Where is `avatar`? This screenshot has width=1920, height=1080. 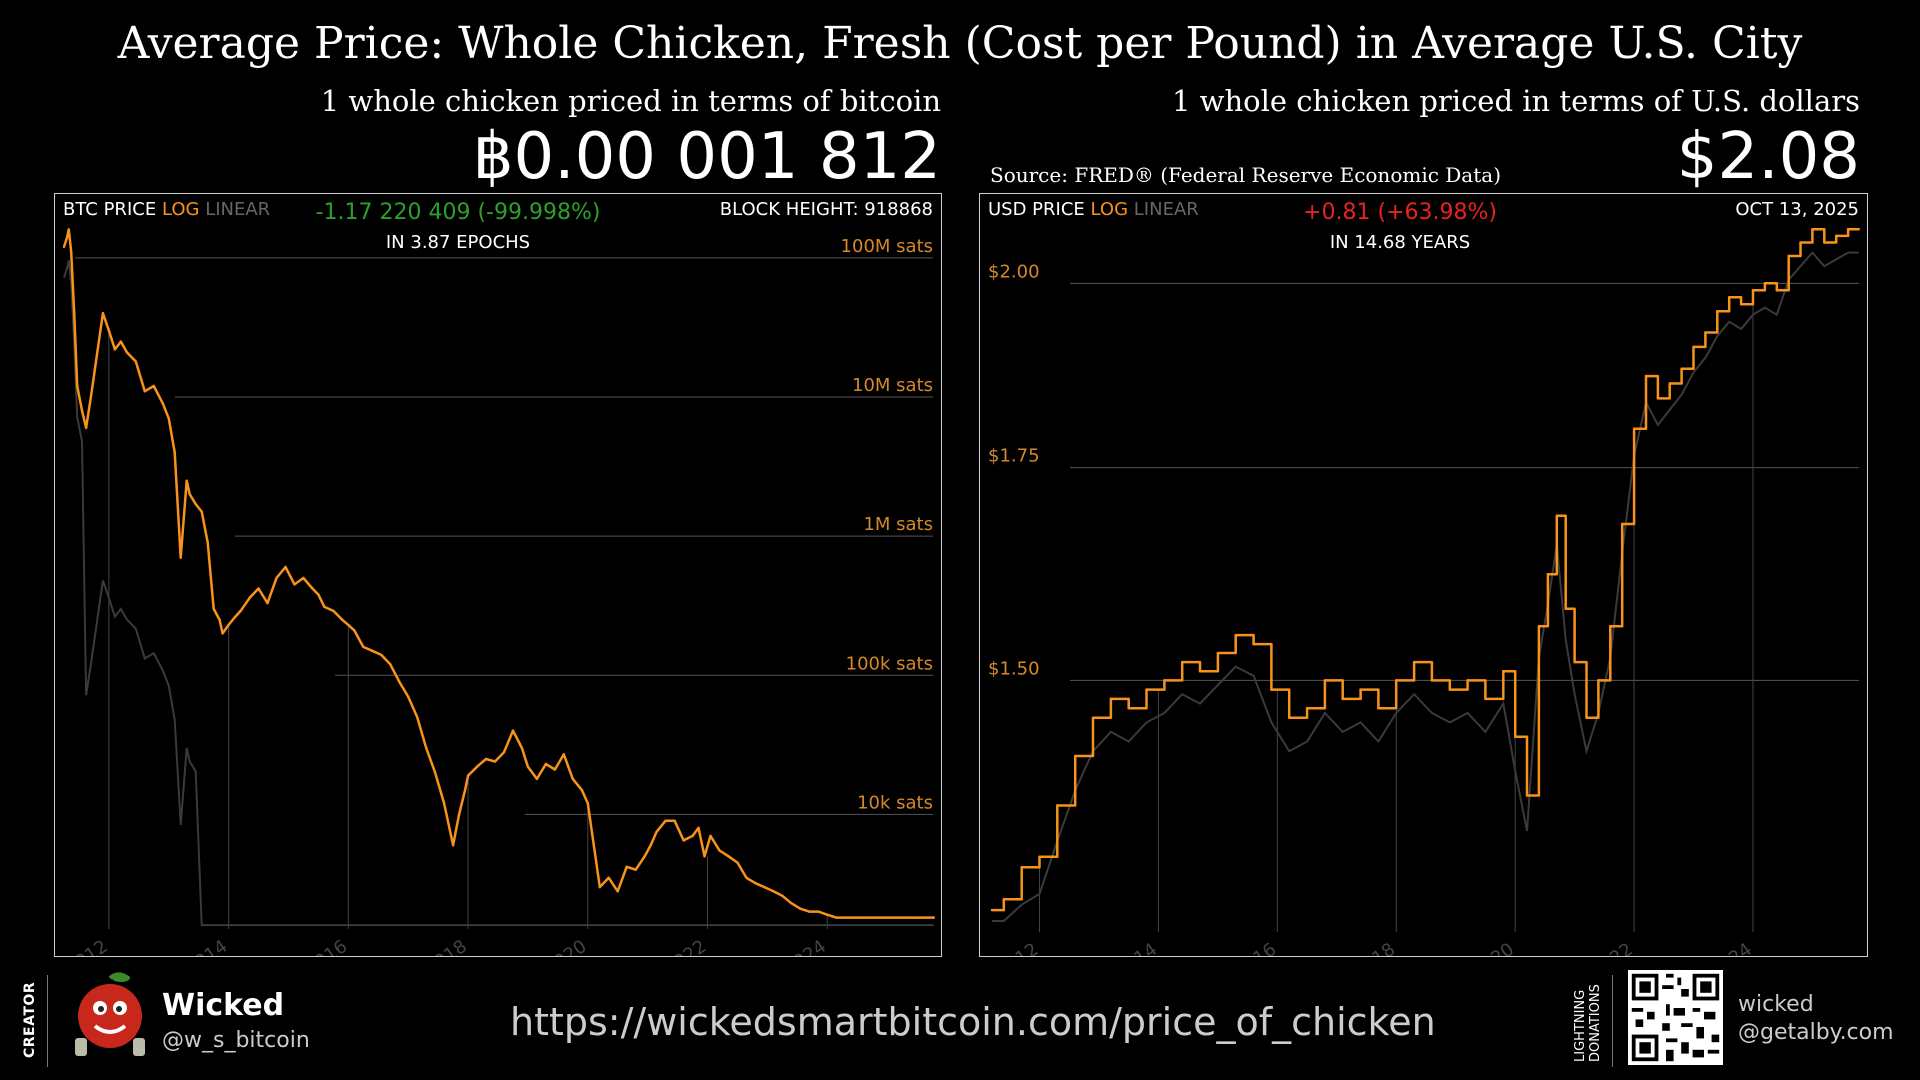 avatar is located at coordinates (110, 1013).